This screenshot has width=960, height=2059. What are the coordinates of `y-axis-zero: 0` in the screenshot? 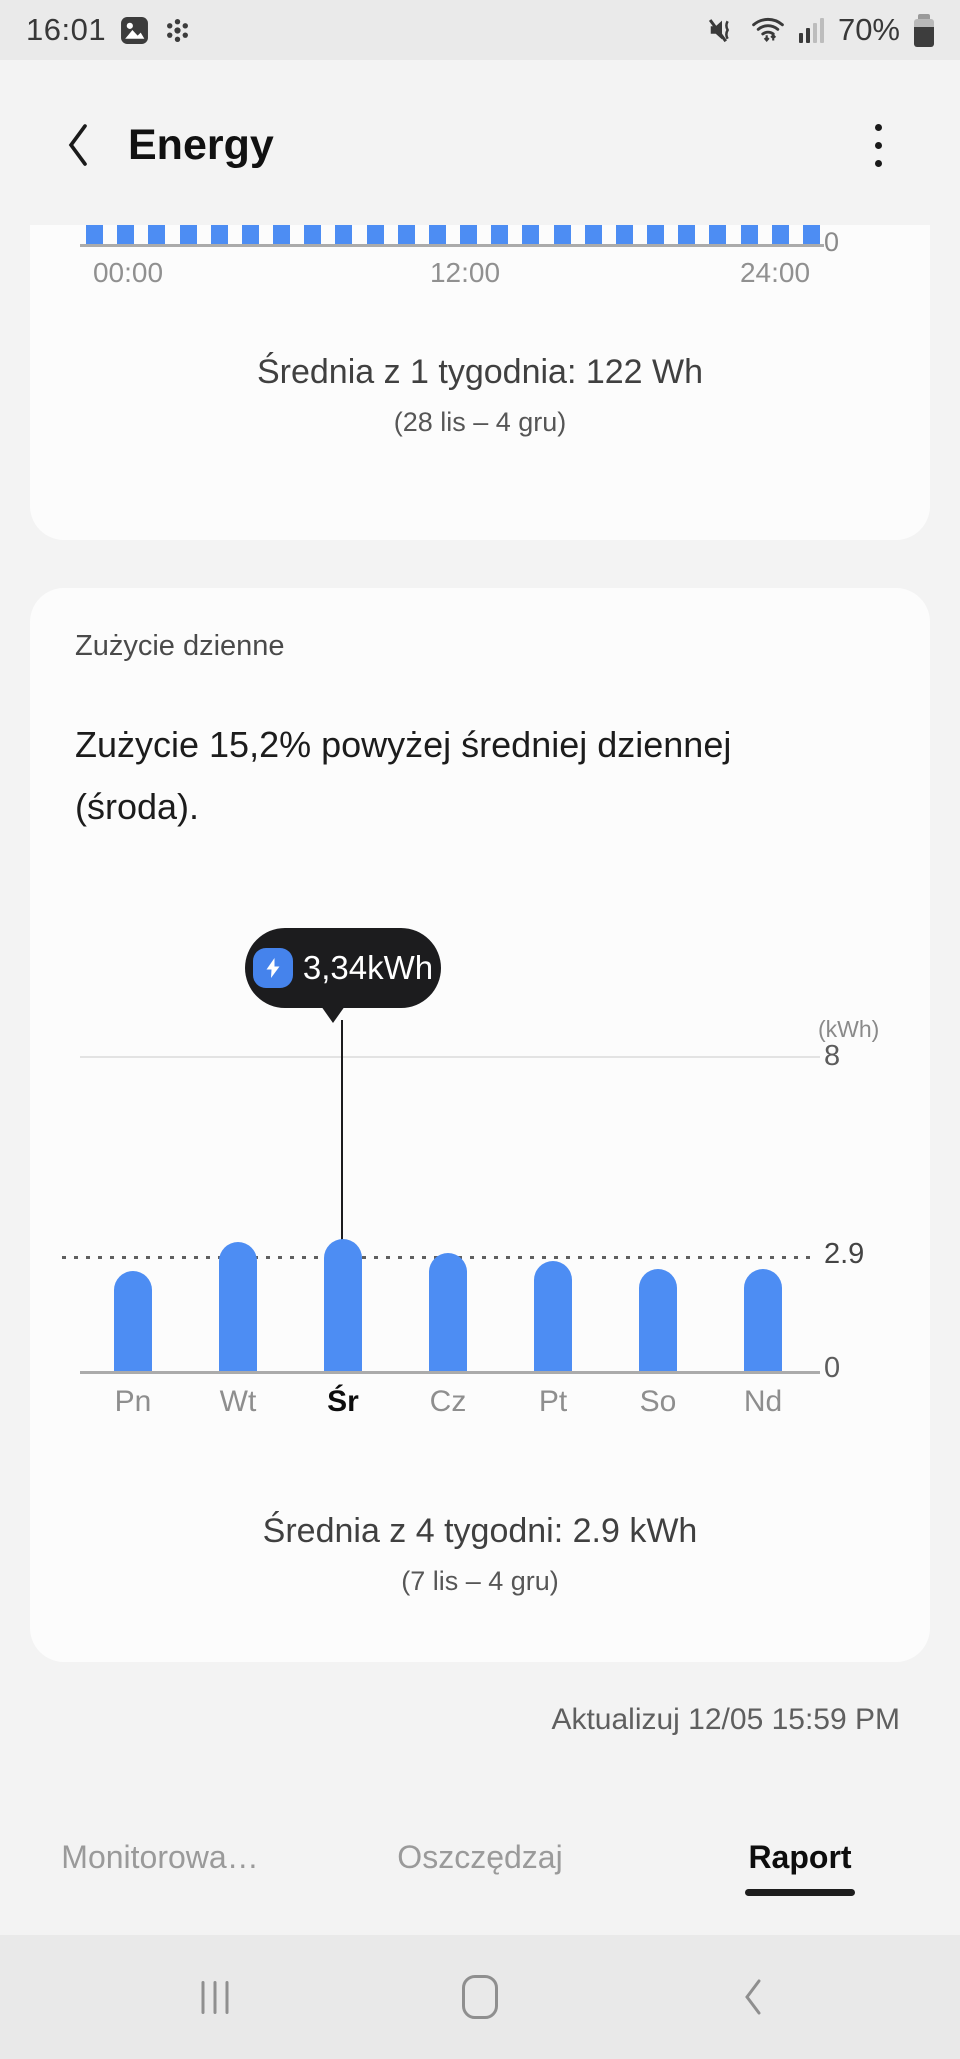 It's located at (832, 1368).